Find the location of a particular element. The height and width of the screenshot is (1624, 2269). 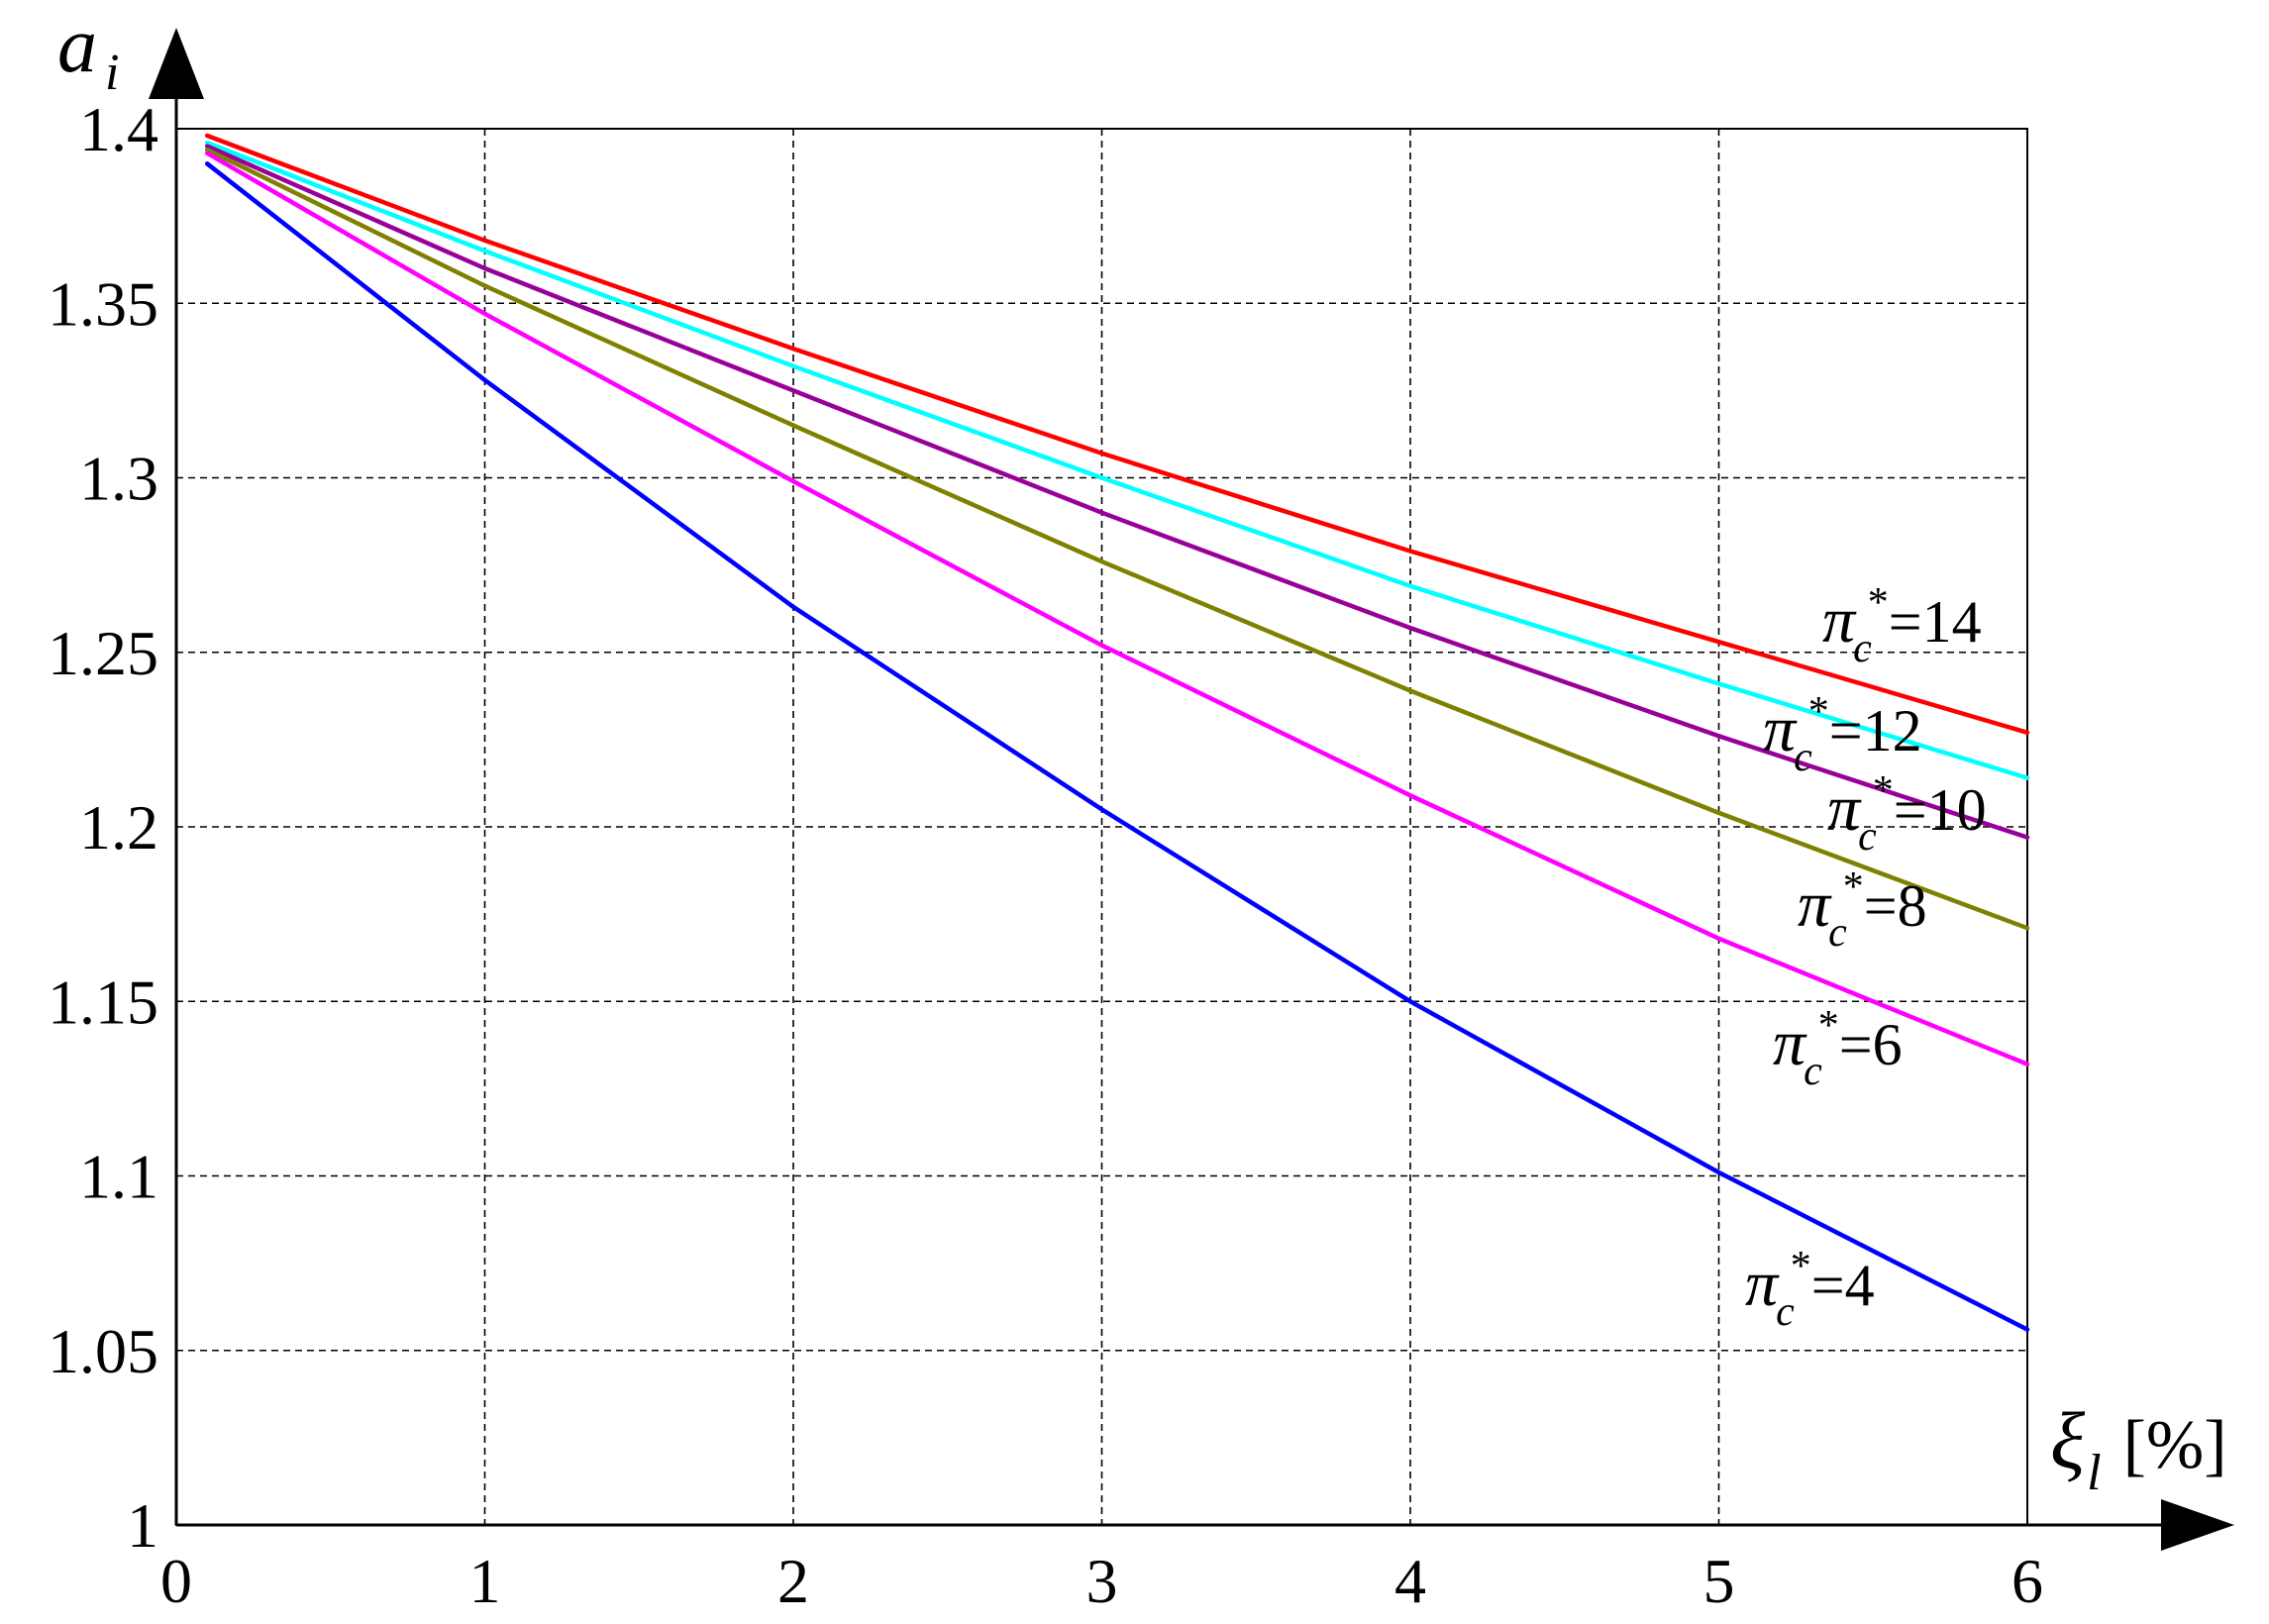

x-axis-arrow is located at coordinates (2197, 1525).